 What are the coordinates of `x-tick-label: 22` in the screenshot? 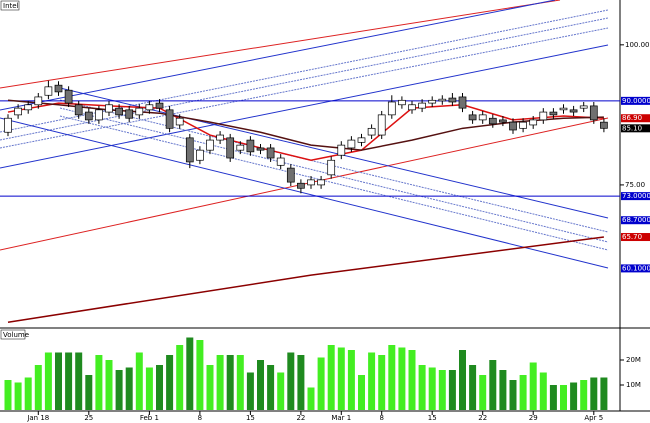 It's located at (300, 418).